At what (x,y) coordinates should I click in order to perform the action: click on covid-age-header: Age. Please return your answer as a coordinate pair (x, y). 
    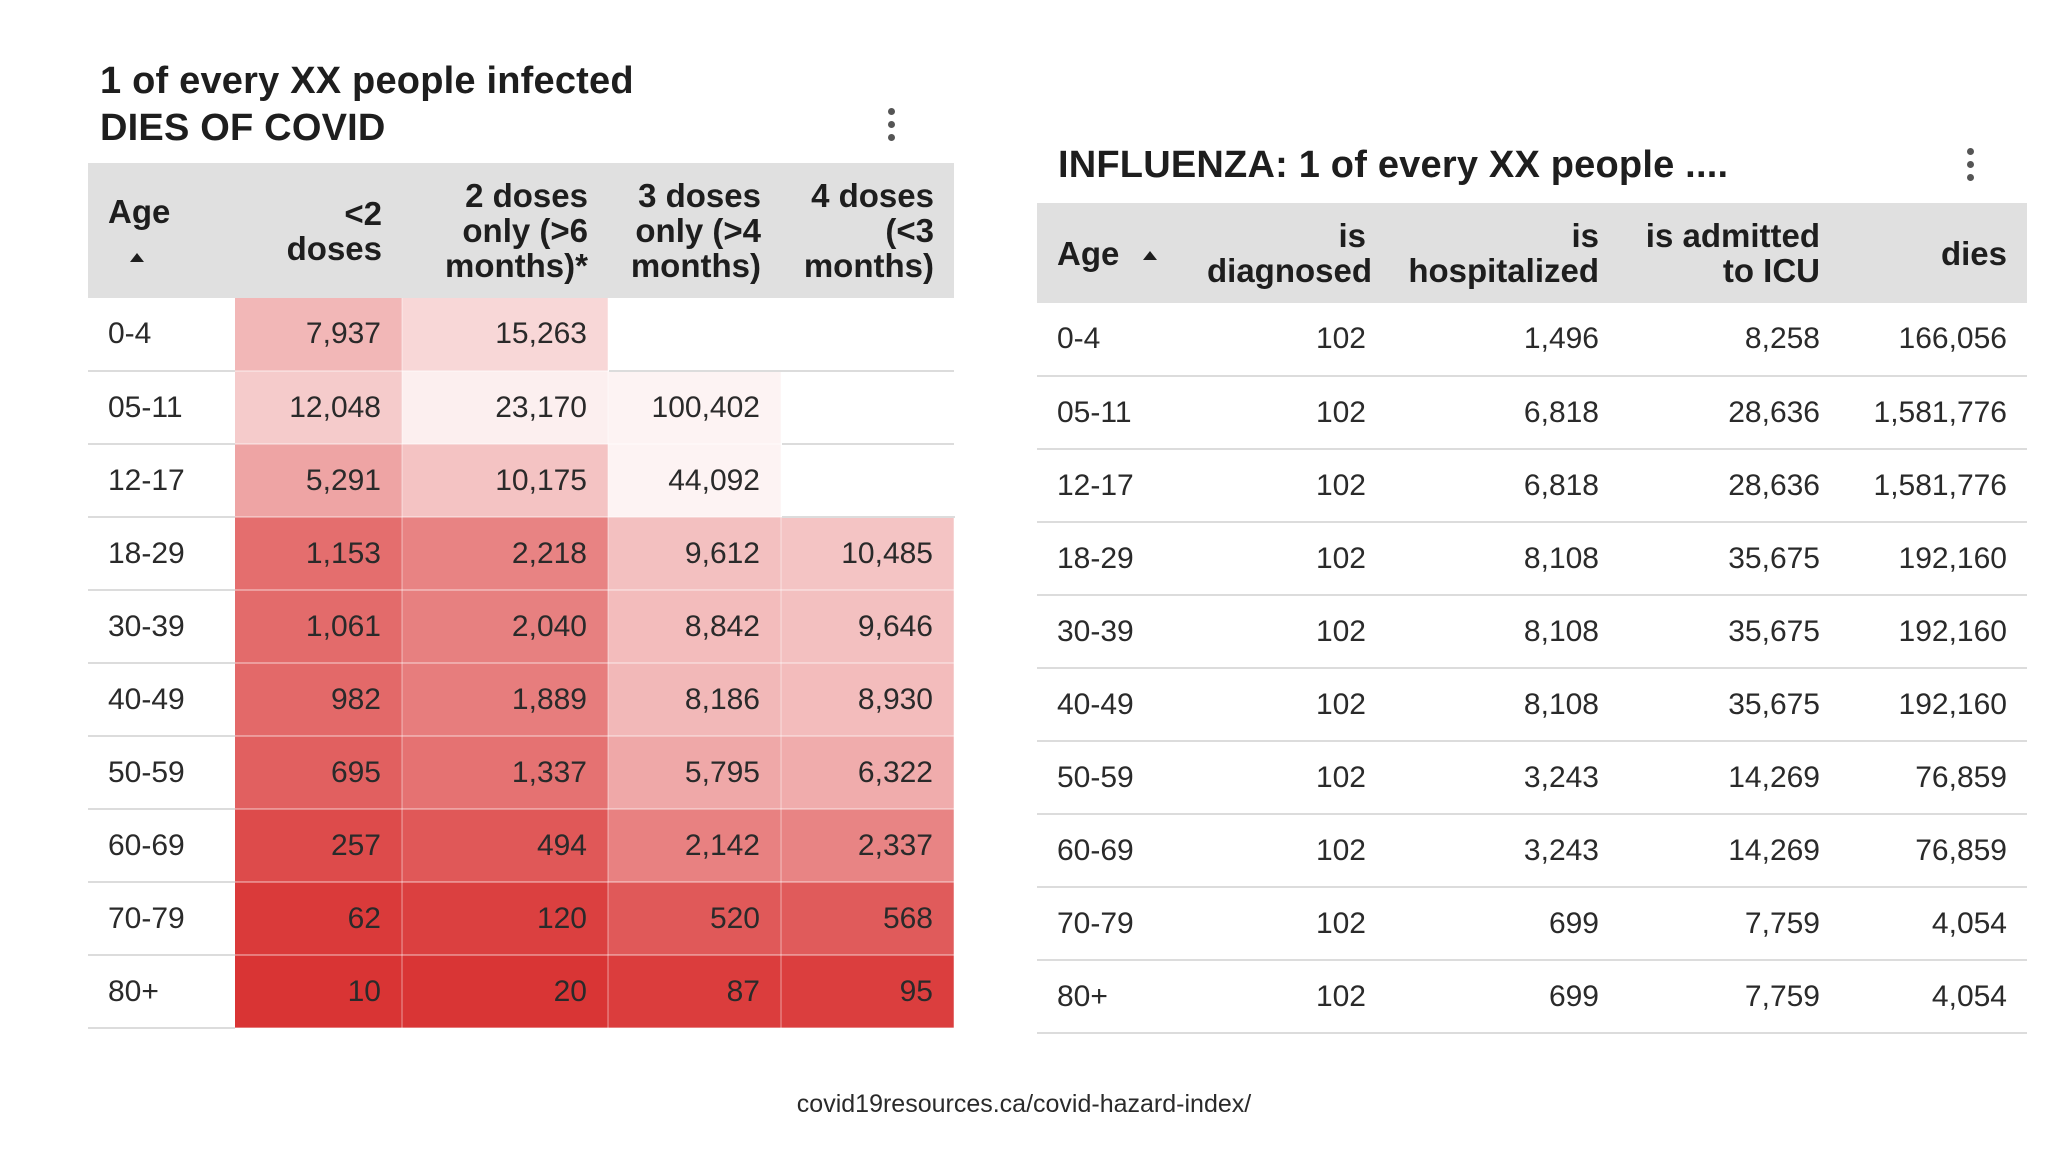
    Looking at the image, I should click on (161, 230).